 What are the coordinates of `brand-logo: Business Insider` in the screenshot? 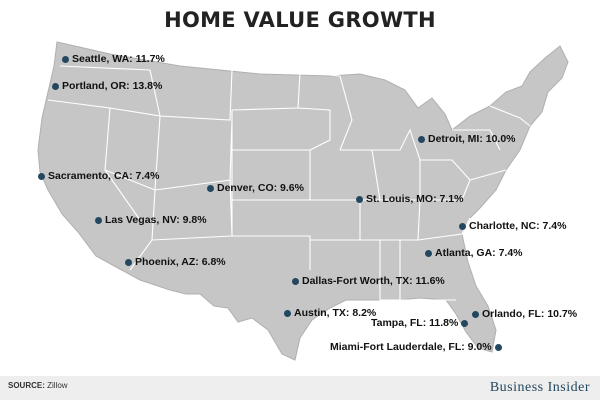 It's located at (539, 387).